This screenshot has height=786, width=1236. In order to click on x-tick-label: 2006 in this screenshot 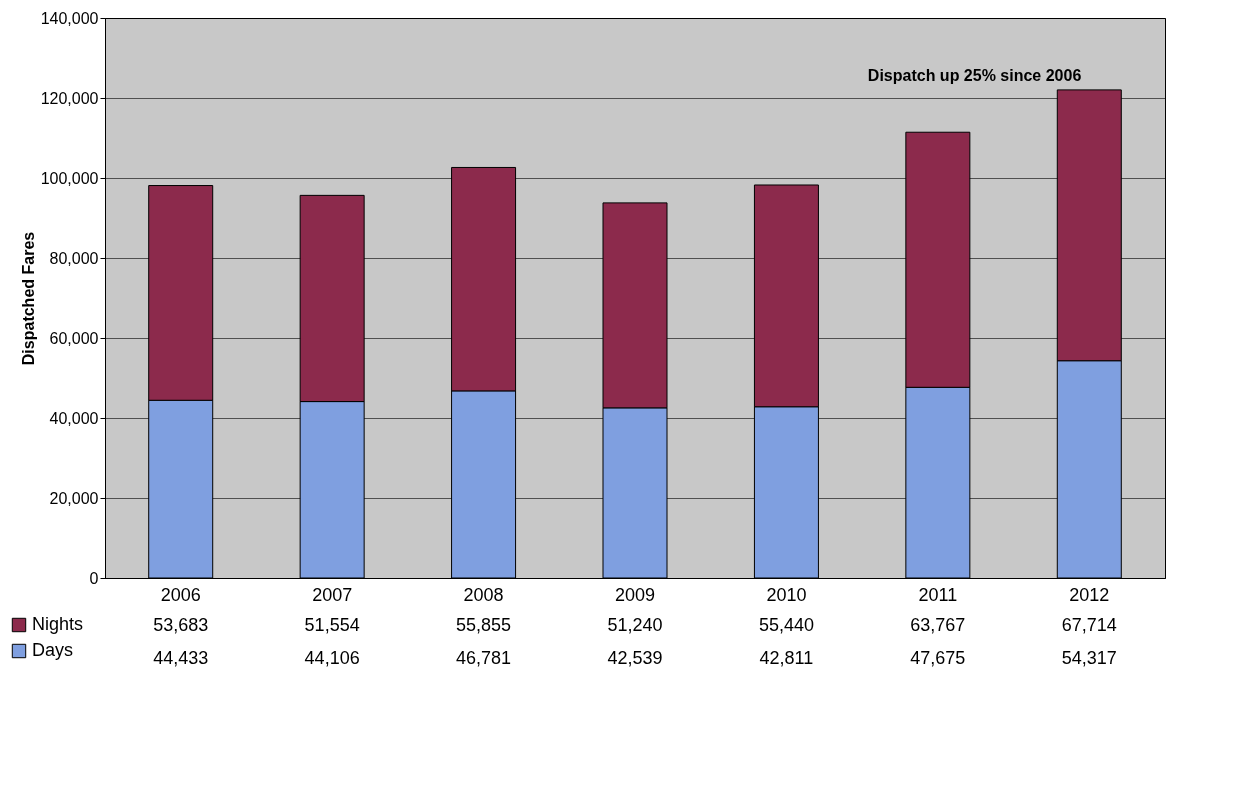, I will do `click(180, 594)`.